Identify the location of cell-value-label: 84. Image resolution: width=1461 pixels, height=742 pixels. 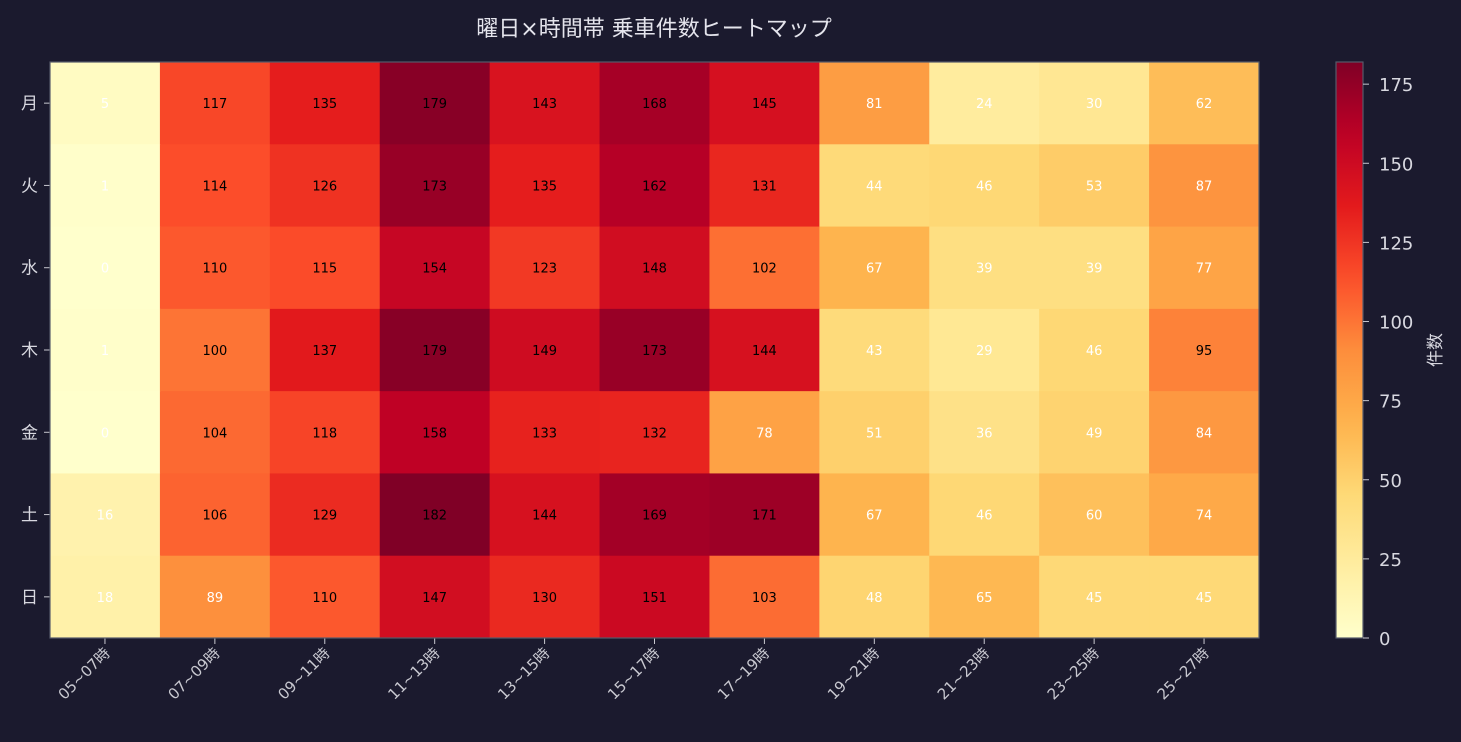
(1204, 433).